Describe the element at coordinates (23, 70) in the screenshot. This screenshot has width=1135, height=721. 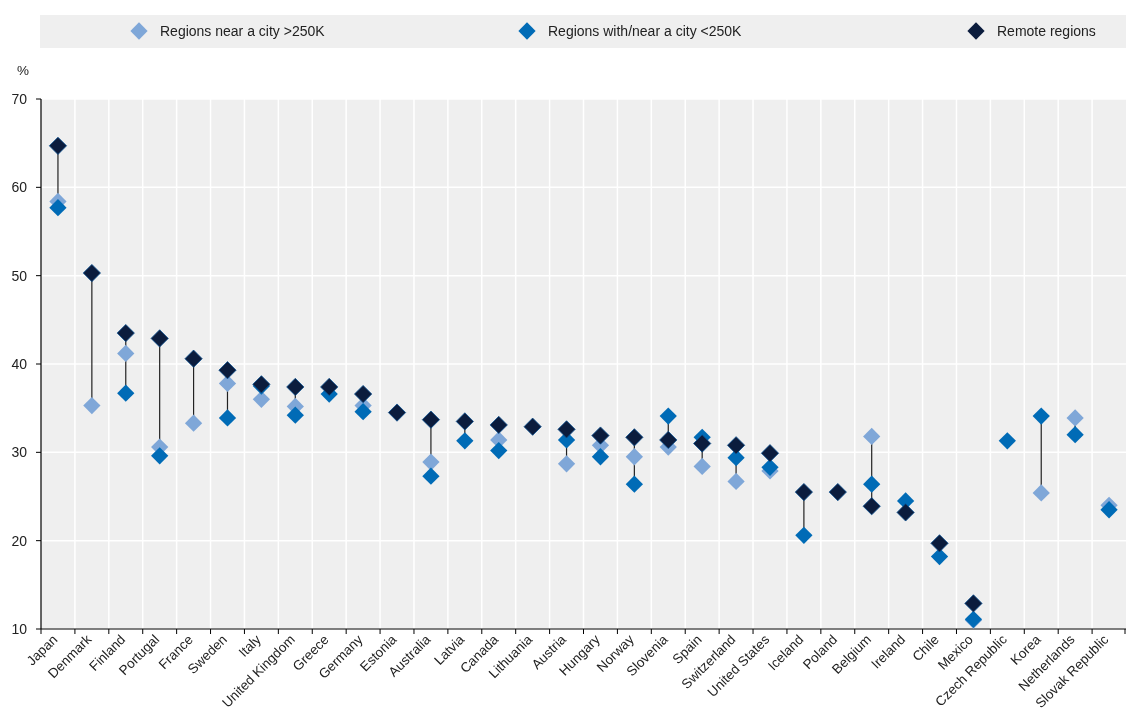
I see `y-axis-title: %` at that location.